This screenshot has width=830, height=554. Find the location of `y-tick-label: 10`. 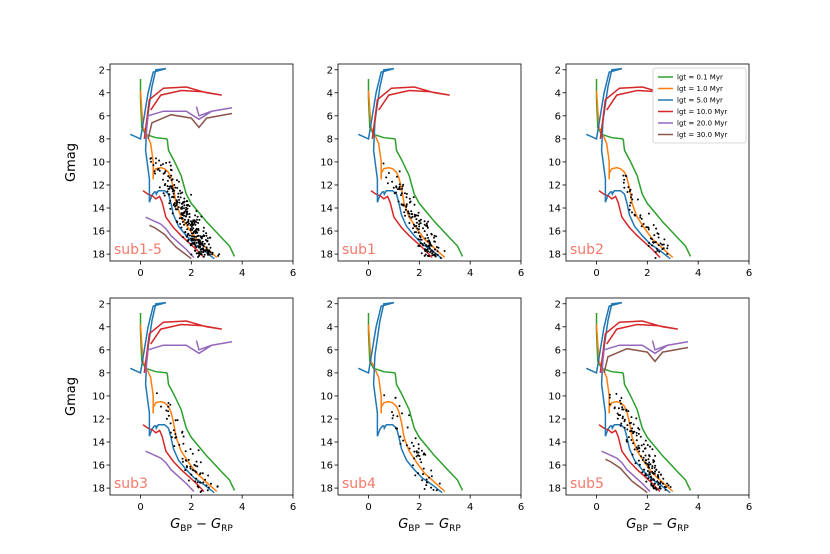

y-tick-label: 10 is located at coordinates (98, 396).